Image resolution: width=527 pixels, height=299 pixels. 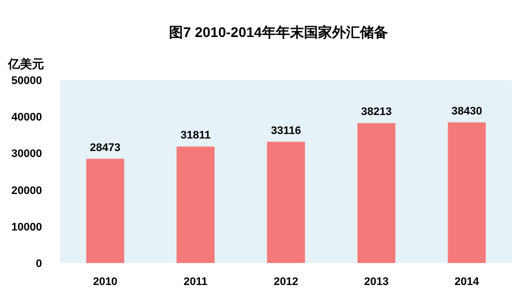 I want to click on data-label: 33116, so click(x=286, y=130).